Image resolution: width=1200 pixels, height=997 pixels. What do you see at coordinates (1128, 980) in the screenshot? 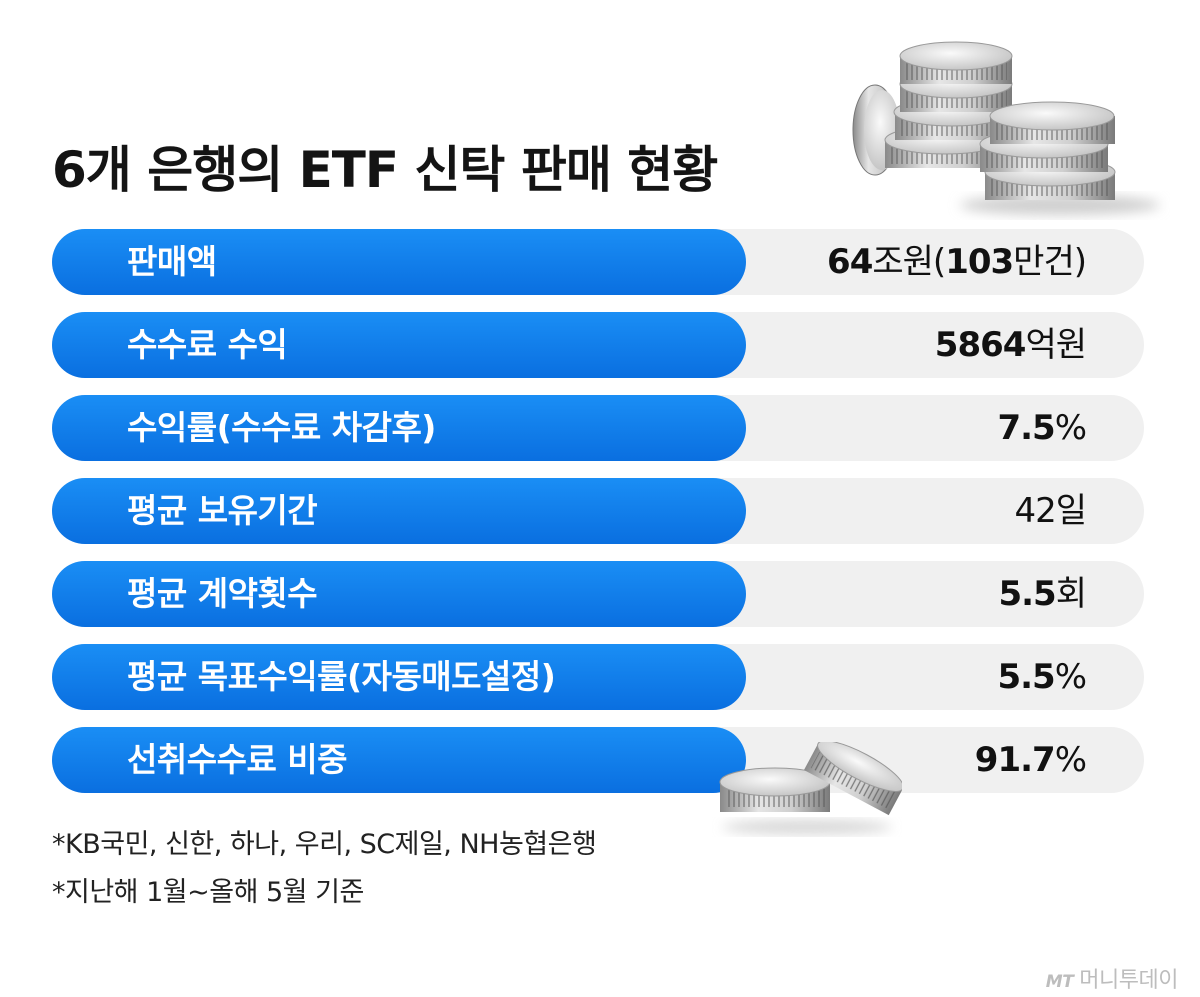
I see `brand-name: 머니투데이` at bounding box center [1128, 980].